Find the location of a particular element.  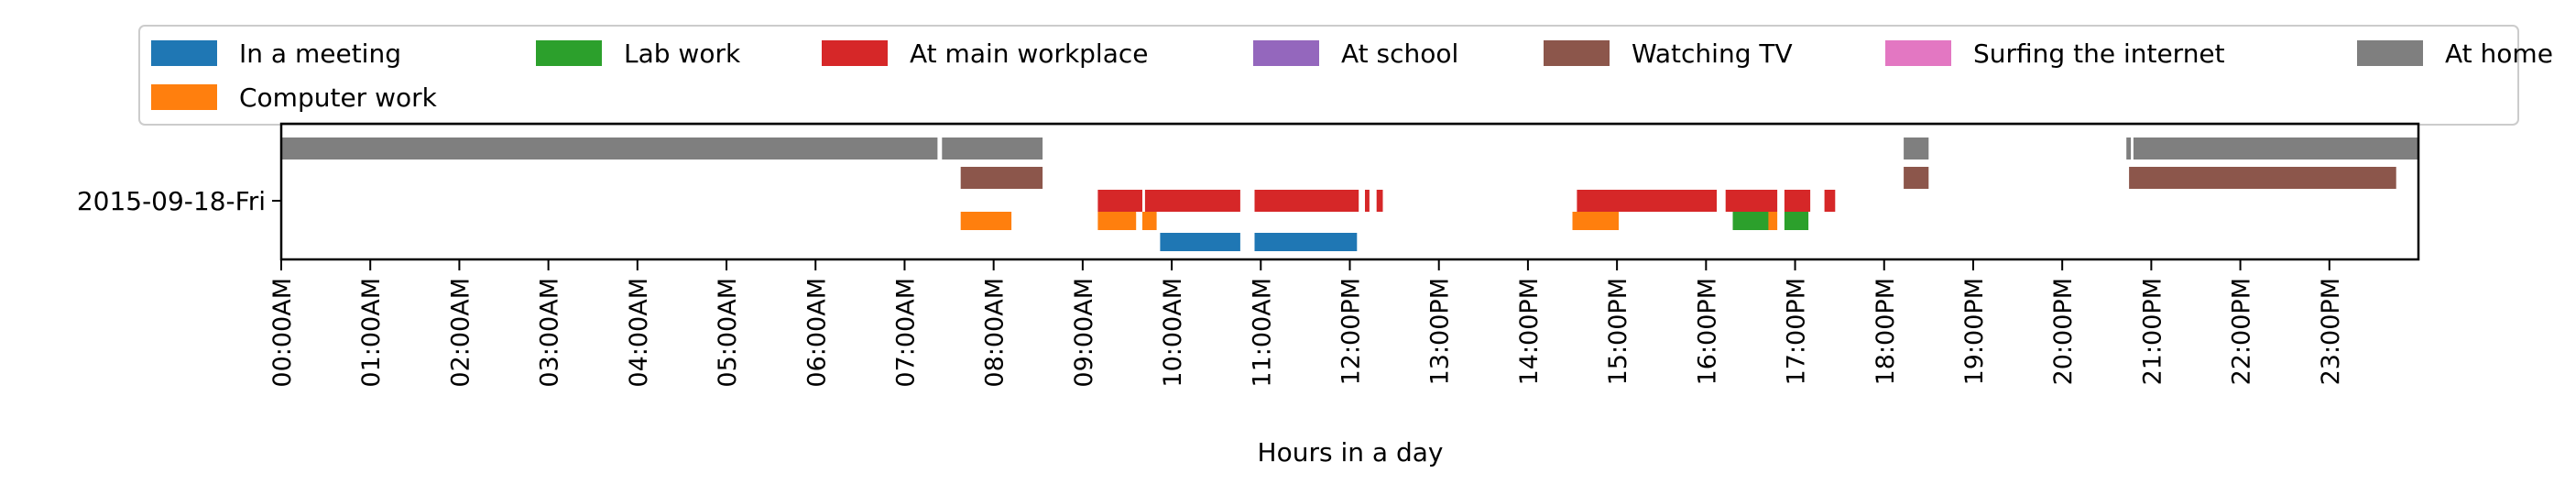

x-tick-label: 17:00PM is located at coordinates (1797, 331).